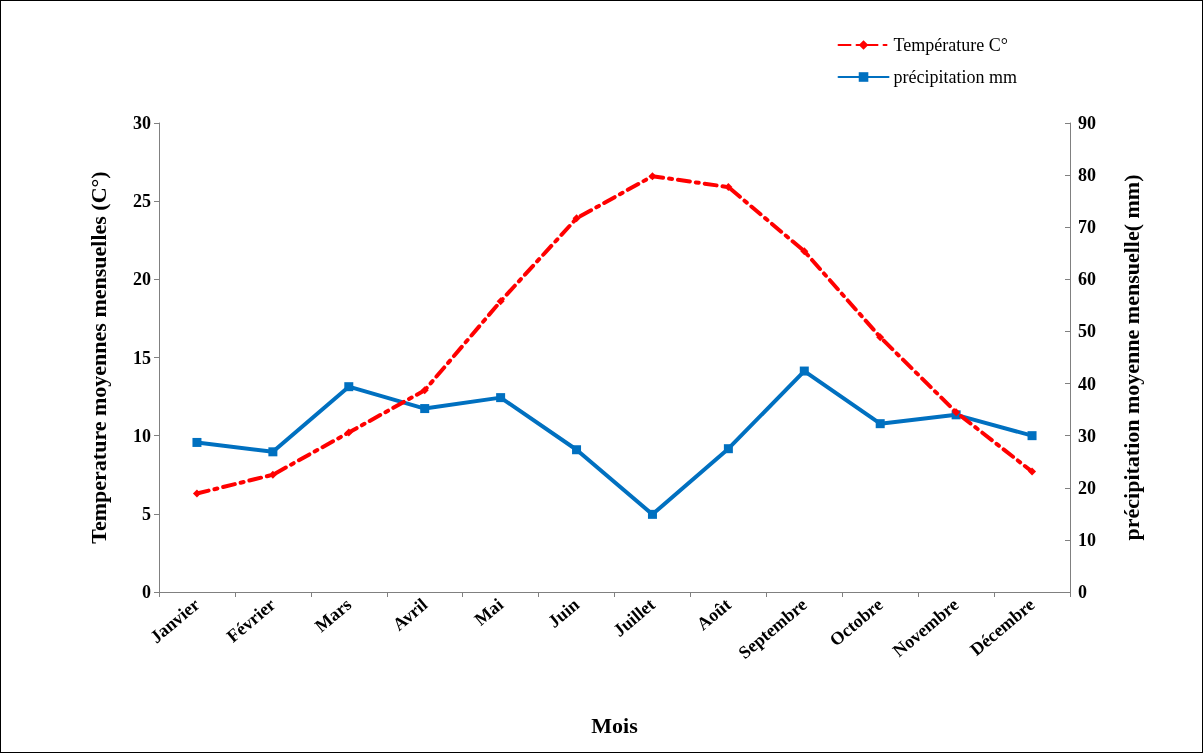 This screenshot has height=753, width=1203. I want to click on y2-tick-label: 90, so click(1087, 123).